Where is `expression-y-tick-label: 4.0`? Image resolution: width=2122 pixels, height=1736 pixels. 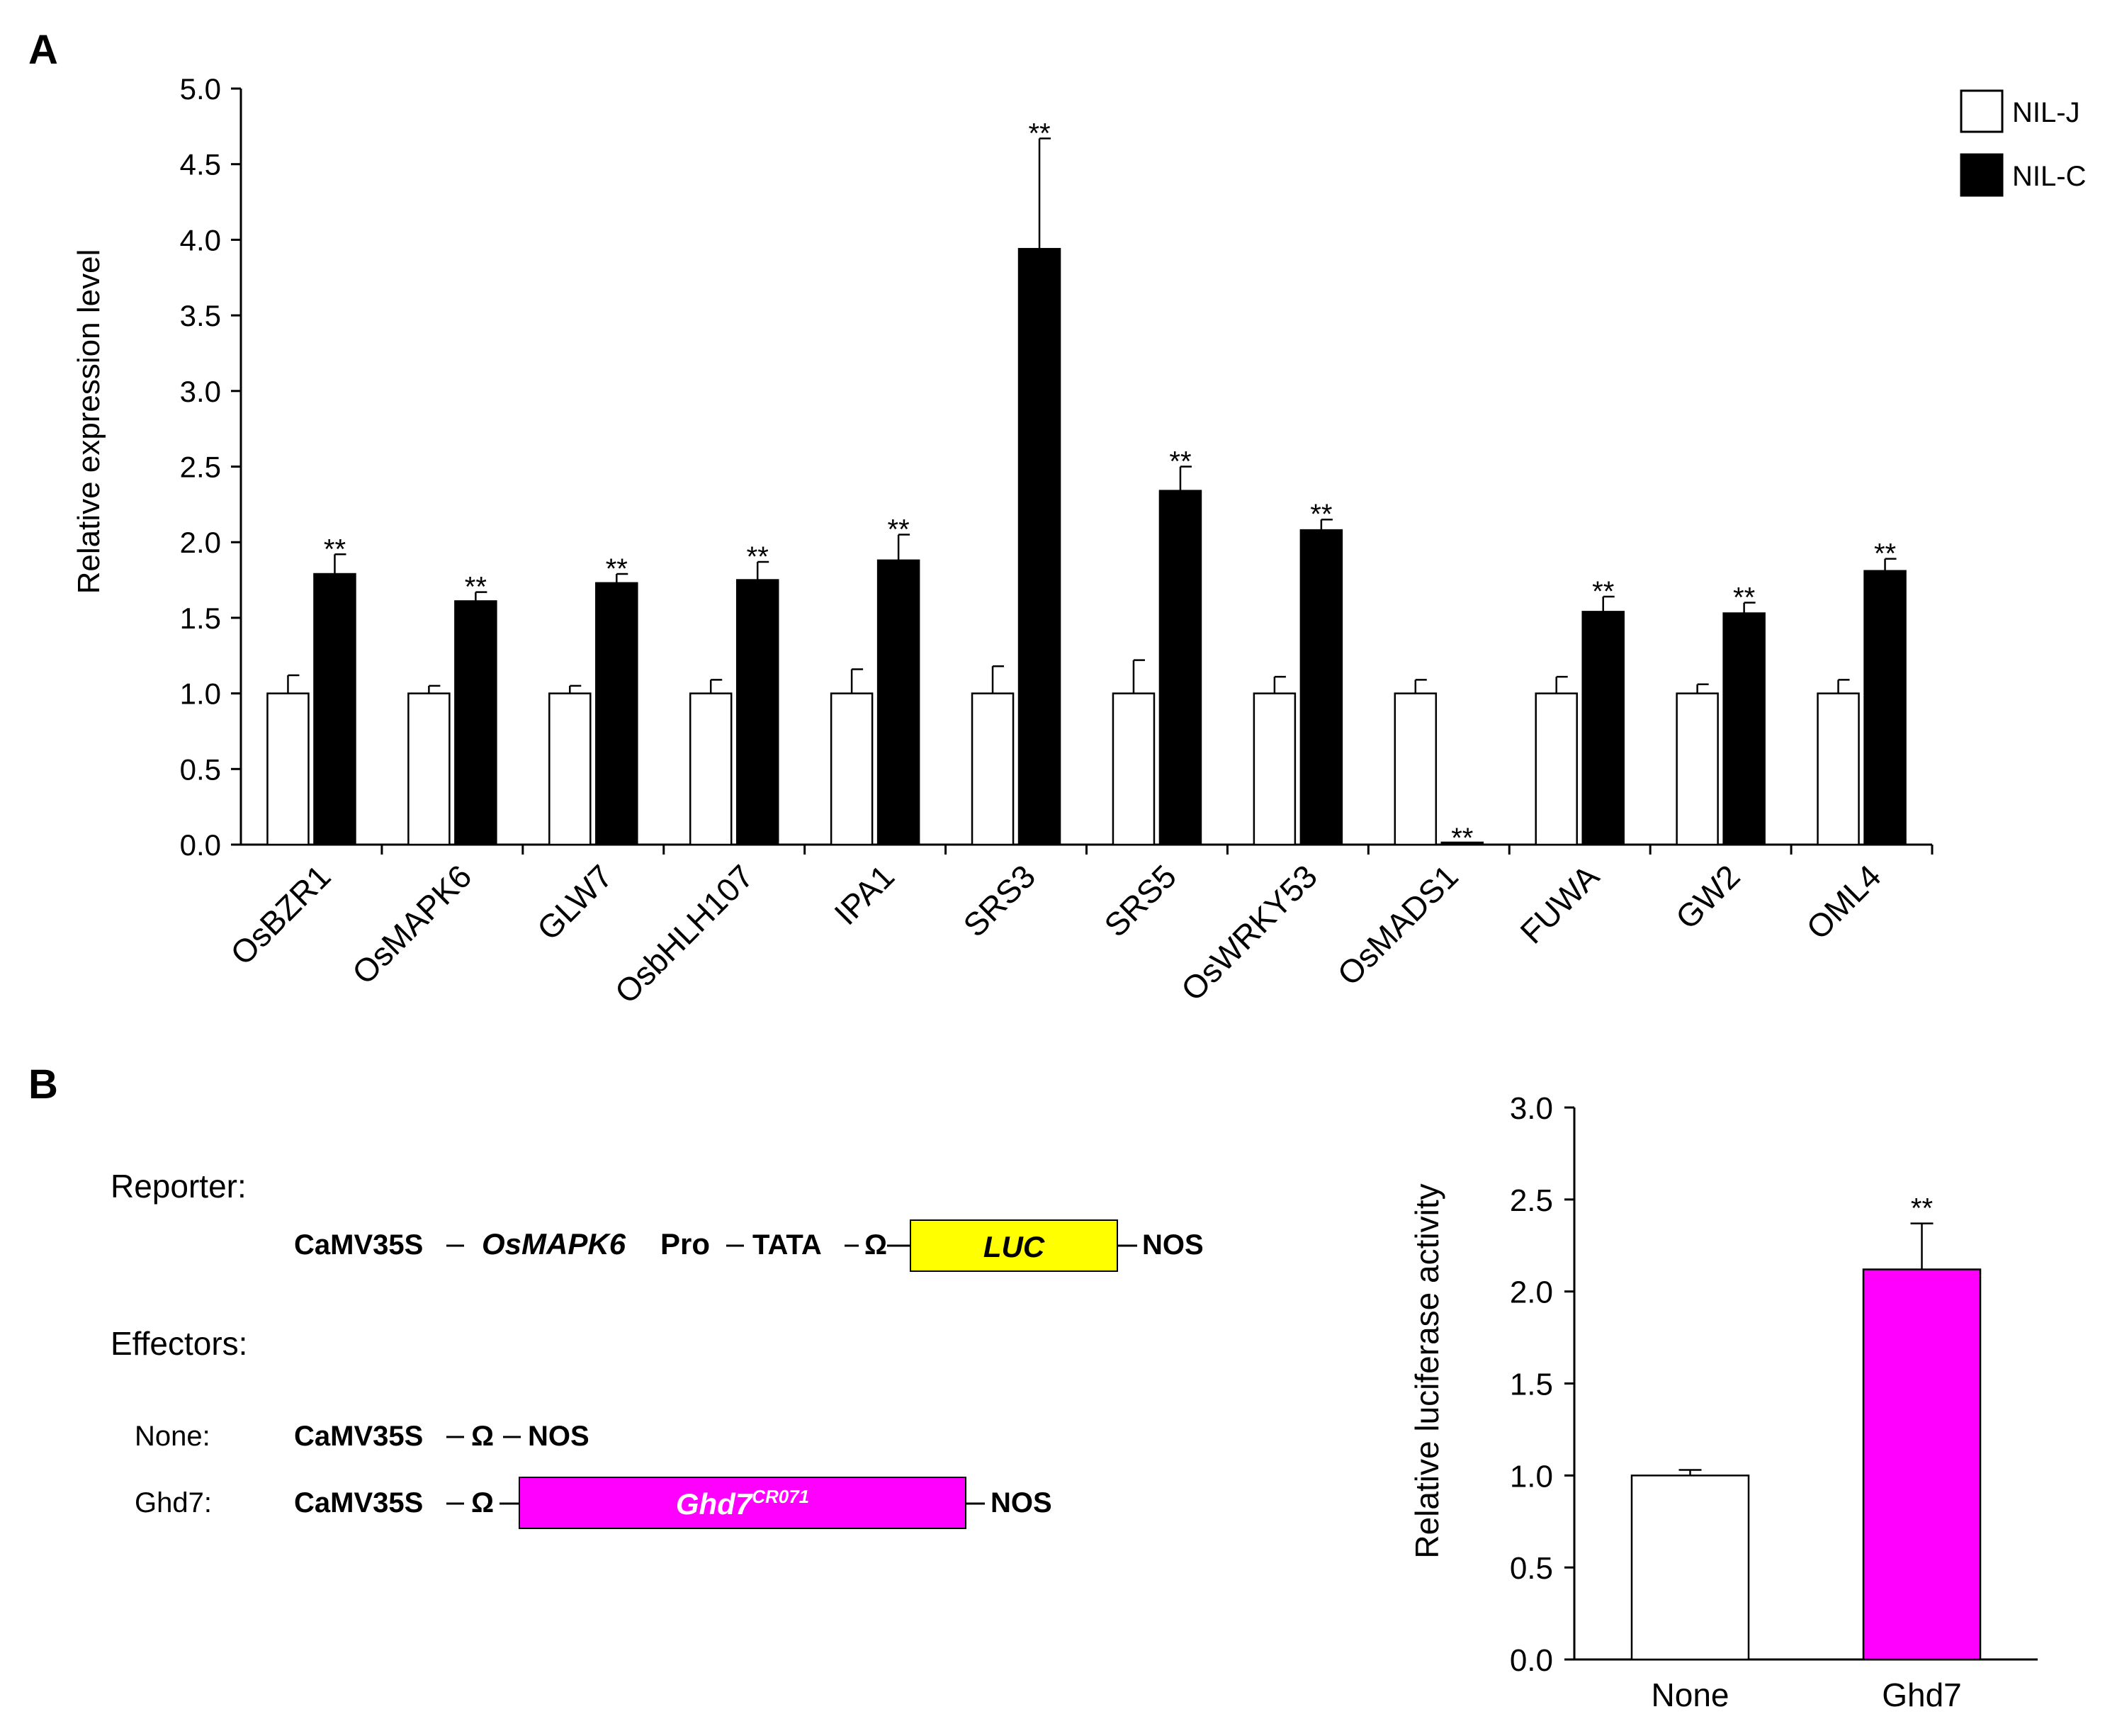 expression-y-tick-label: 4.0 is located at coordinates (201, 240).